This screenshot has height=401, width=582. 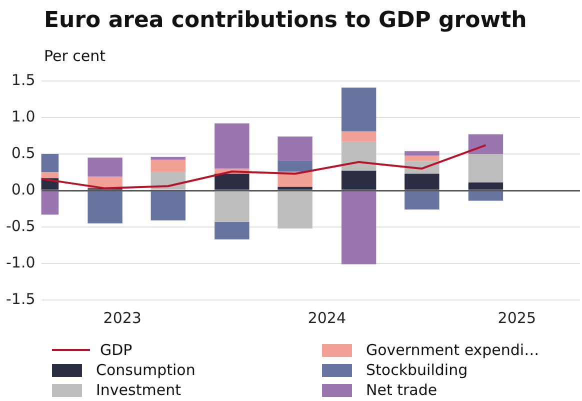 What do you see at coordinates (402, 390) in the screenshot?
I see `legend-label: Net trade` at bounding box center [402, 390].